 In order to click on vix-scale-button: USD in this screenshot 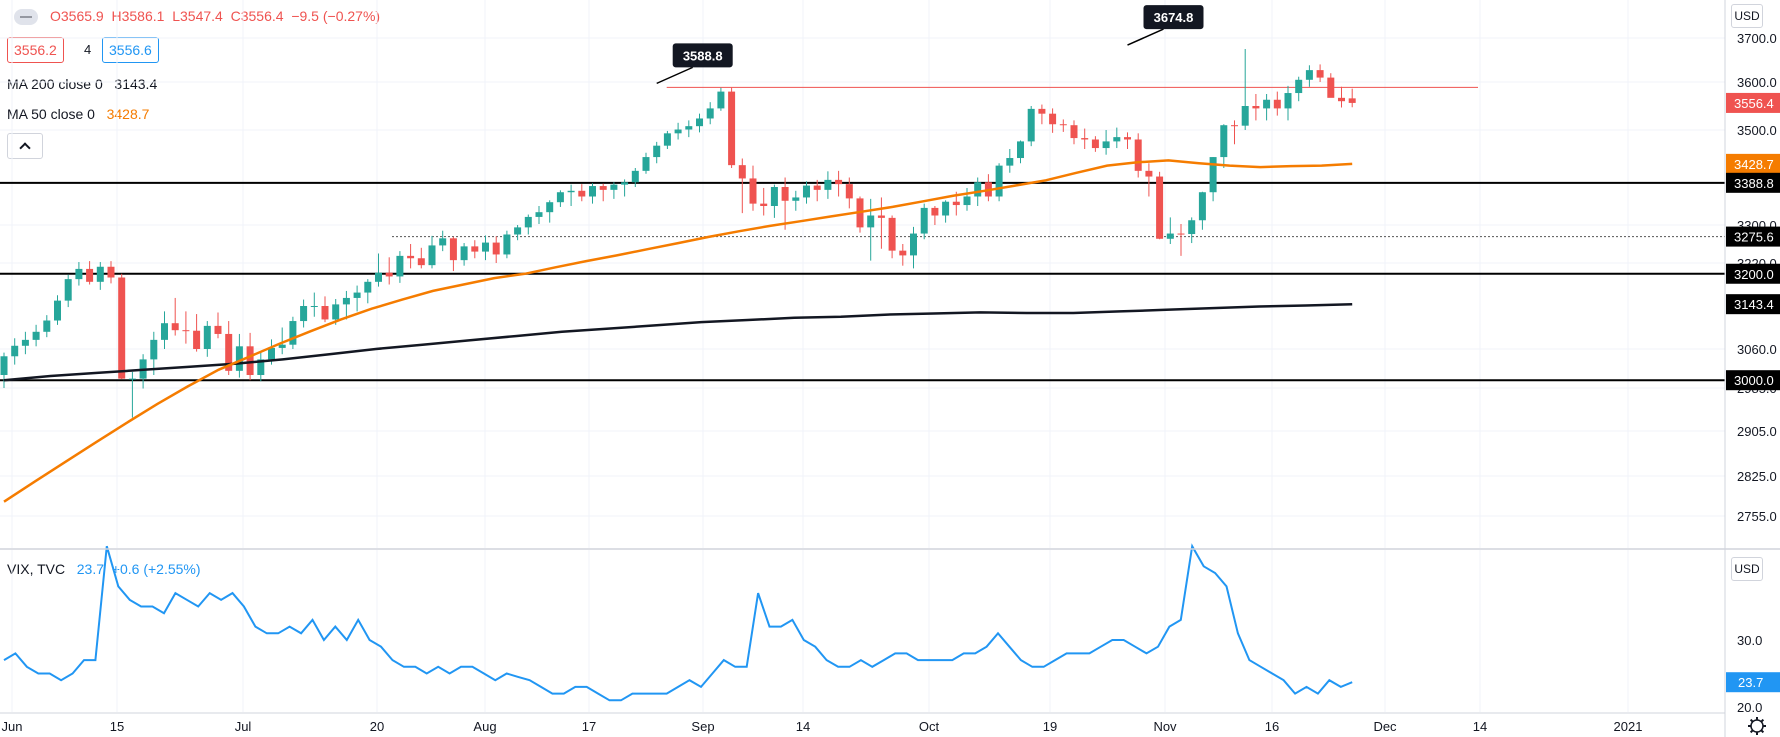, I will do `click(1747, 569)`.